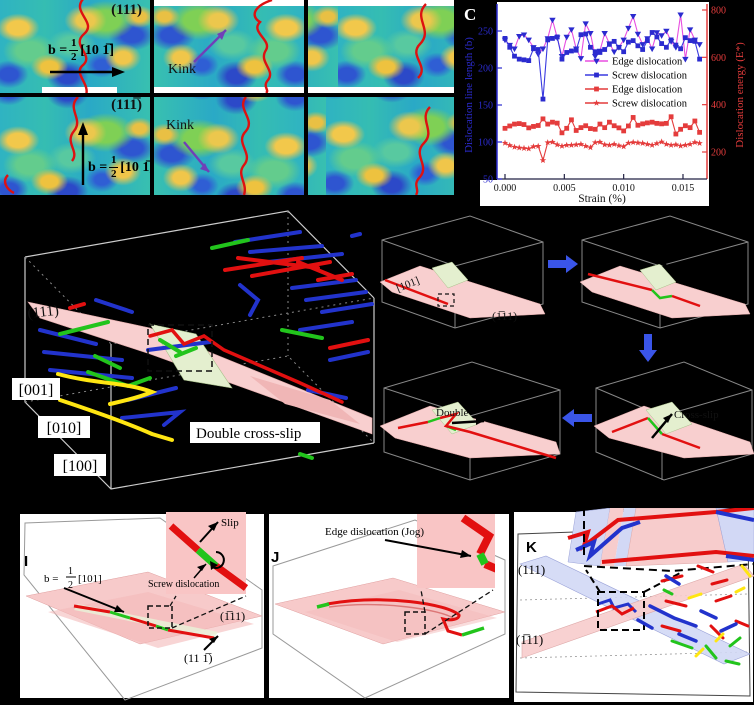 The width and height of the screenshot is (754, 705). I want to click on plane-label: (111), so click(126, 10).